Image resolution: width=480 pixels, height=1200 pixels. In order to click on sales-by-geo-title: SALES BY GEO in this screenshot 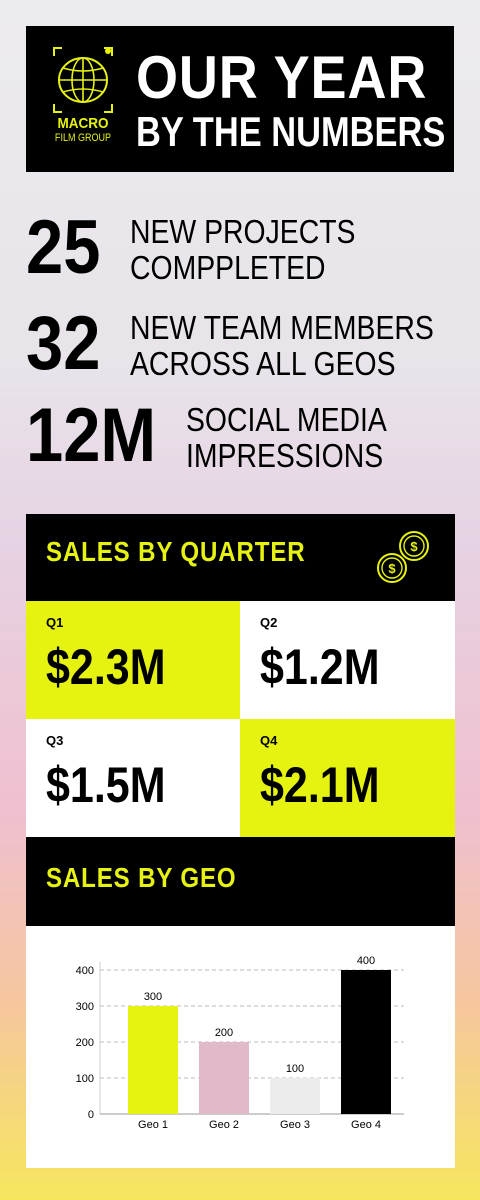, I will do `click(141, 877)`.